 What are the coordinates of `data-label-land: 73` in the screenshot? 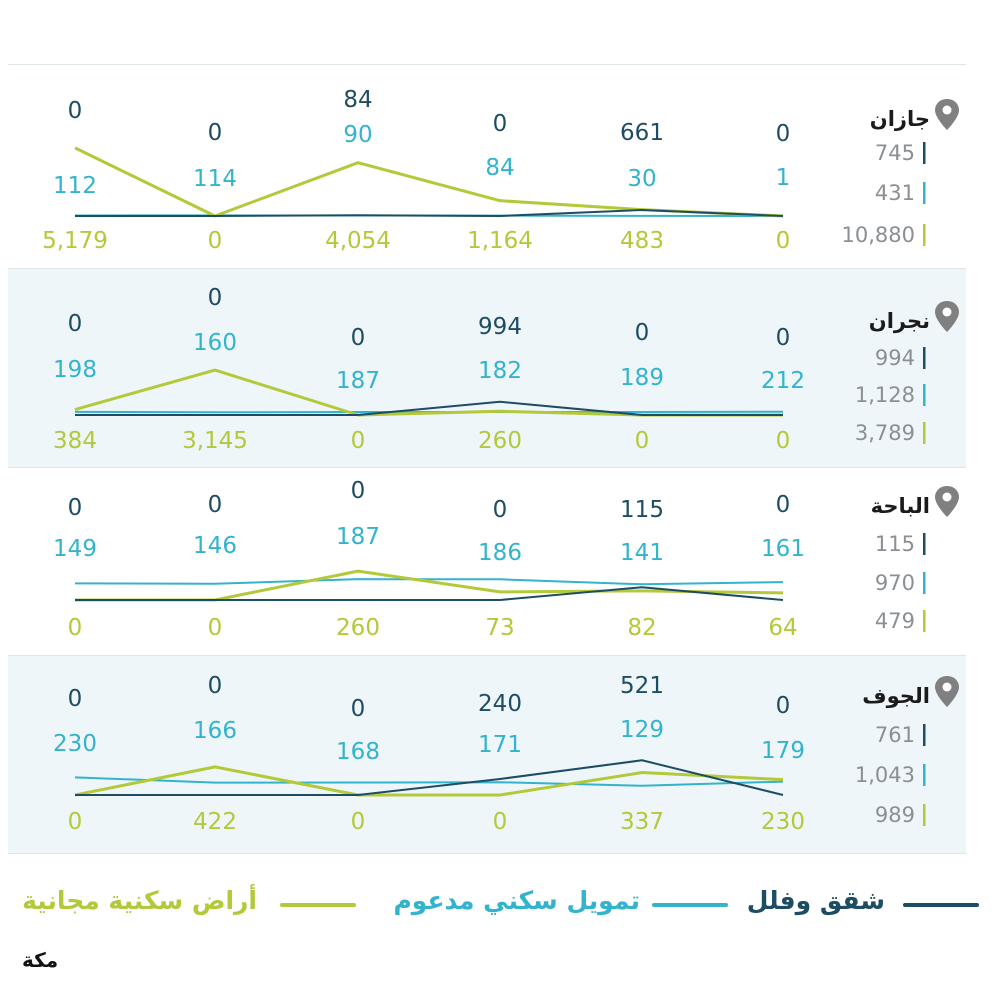 It's located at (499, 628).